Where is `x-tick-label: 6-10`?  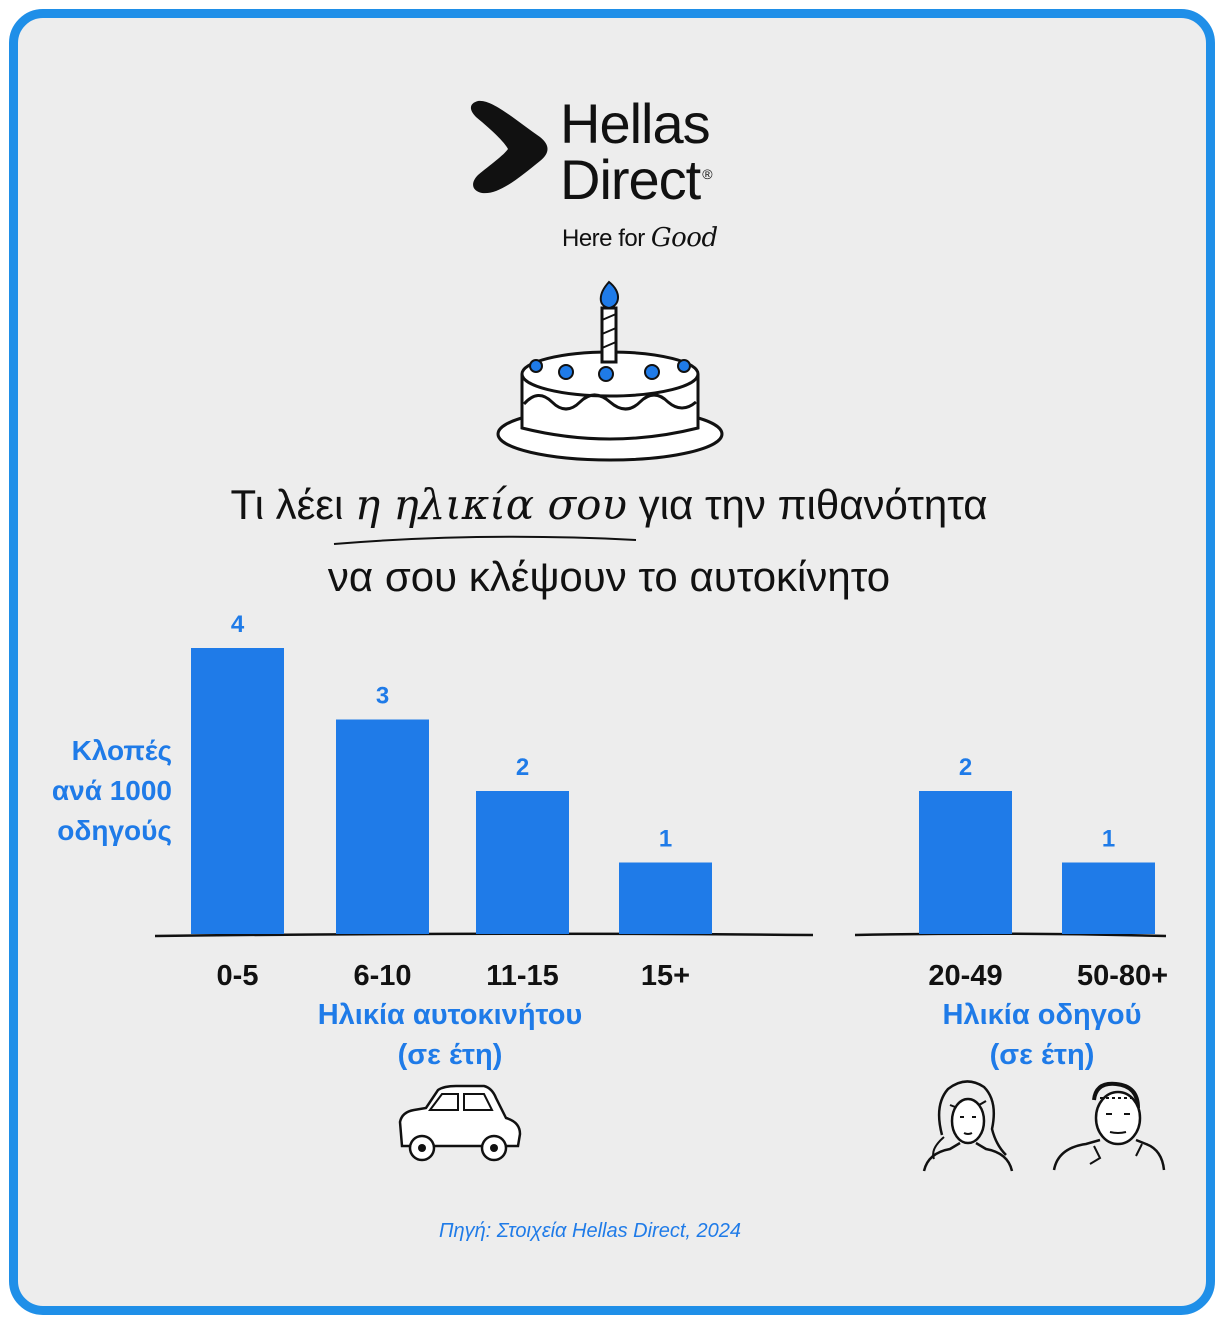
x-tick-label: 6-10 is located at coordinates (382, 976).